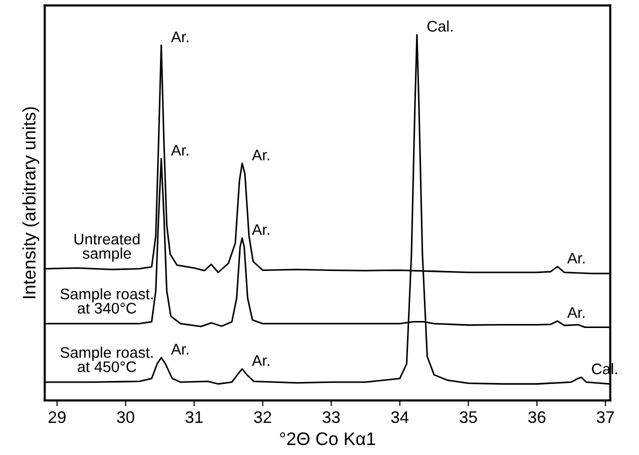 The image size is (639, 455). Describe the element at coordinates (331, 417) in the screenshot. I see `x-tick-label: 33` at that location.